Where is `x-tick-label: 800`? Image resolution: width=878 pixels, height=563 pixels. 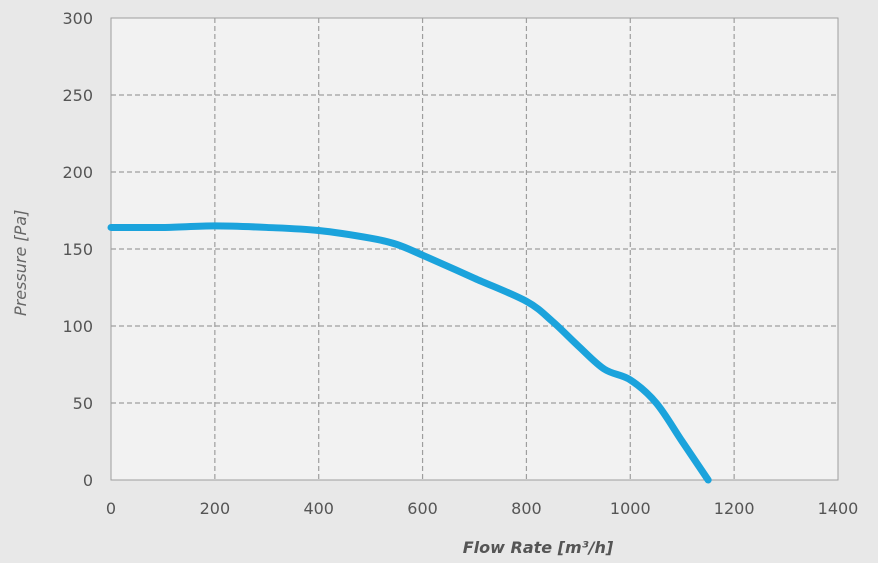 x-tick-label: 800 is located at coordinates (526, 508).